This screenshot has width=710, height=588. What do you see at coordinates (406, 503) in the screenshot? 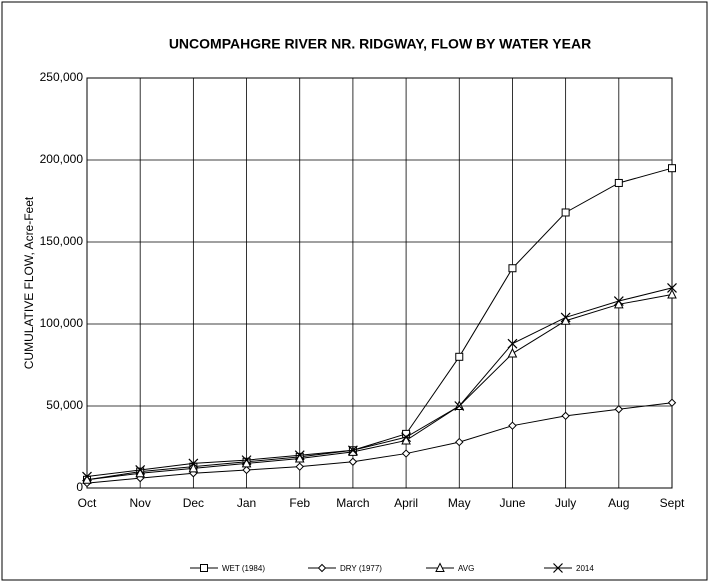
I see `x-tick-label: April` at bounding box center [406, 503].